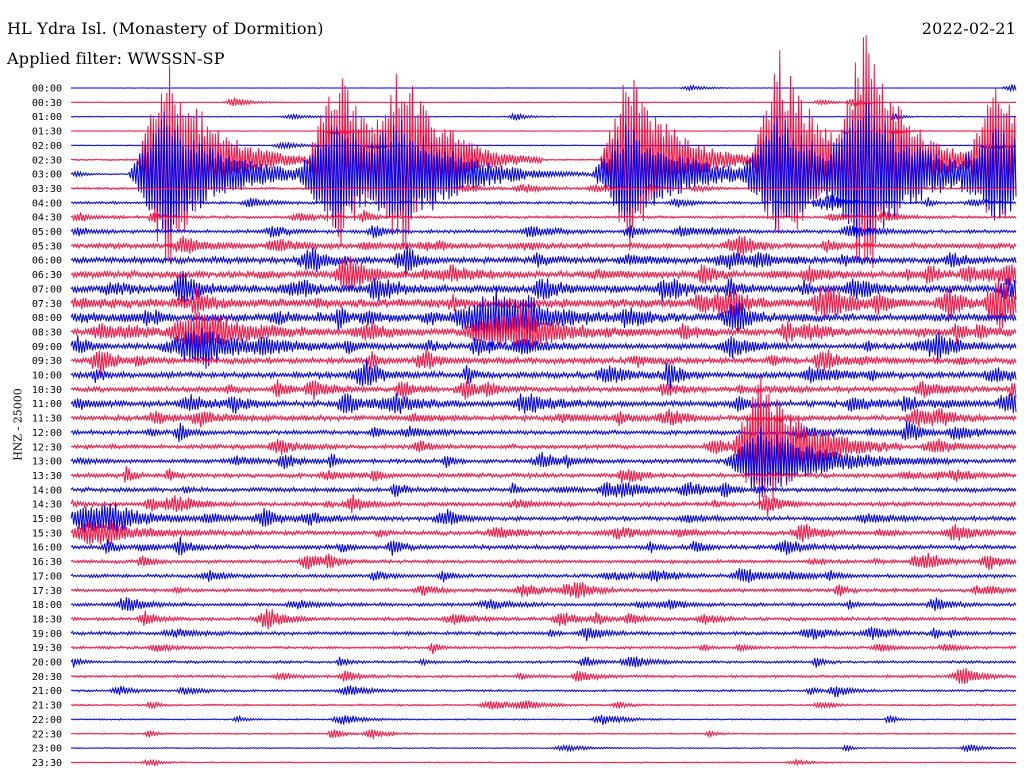  Describe the element at coordinates (47, 289) in the screenshot. I see `row-time-label: 07:00` at that location.